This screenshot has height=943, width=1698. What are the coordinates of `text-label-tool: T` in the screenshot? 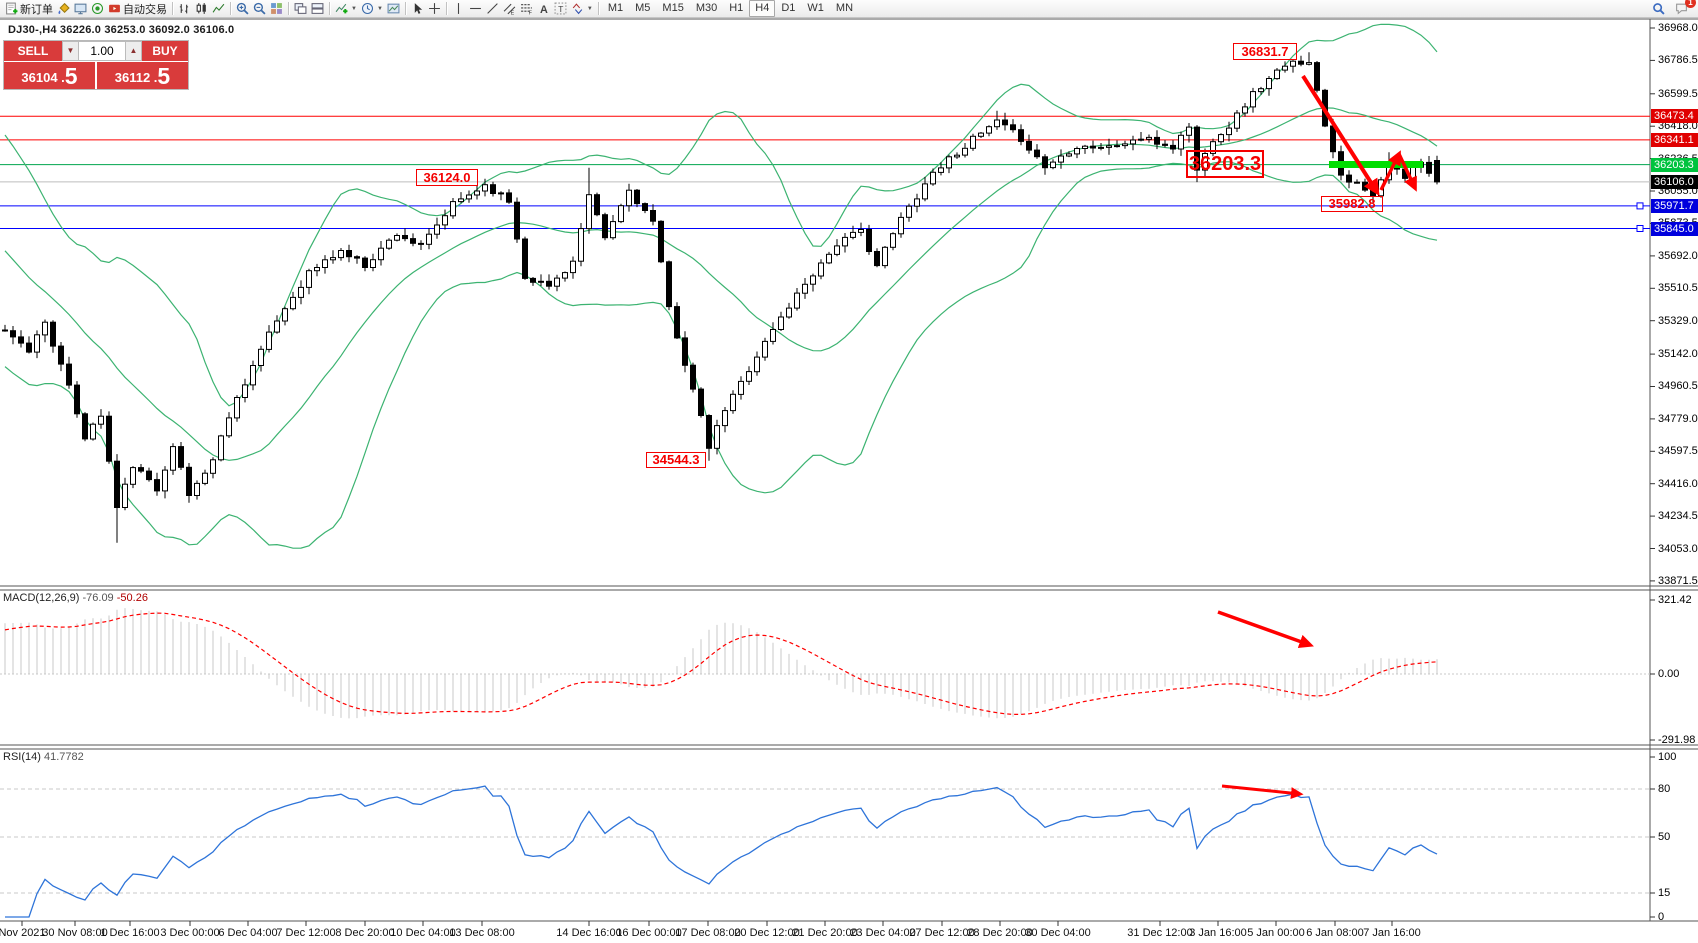 It's located at (560, 9).